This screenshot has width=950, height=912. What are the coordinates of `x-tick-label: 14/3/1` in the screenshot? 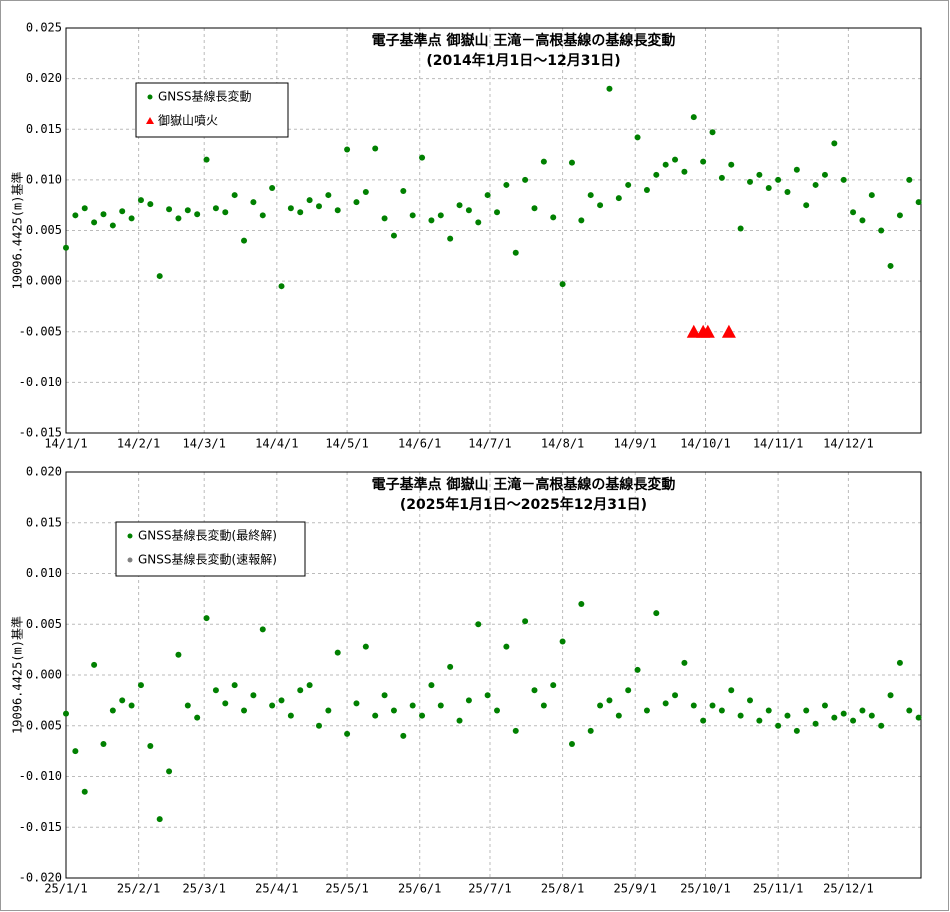 It's located at (204, 444).